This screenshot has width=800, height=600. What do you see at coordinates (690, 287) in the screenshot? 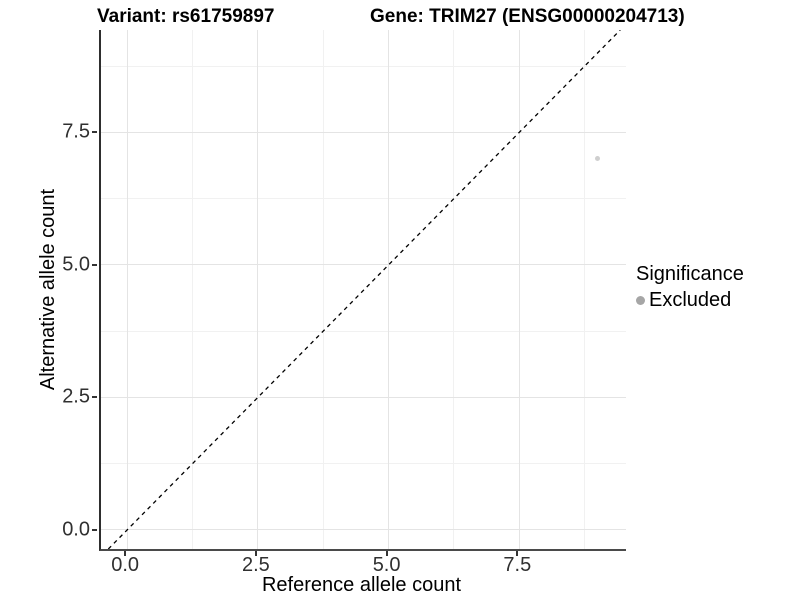
I see `legend: Significance Excluded` at bounding box center [690, 287].